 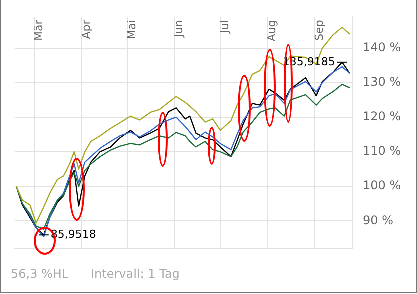 What do you see at coordinates (382, 47) in the screenshot?
I see `y-tick-label: 140 %` at bounding box center [382, 47].